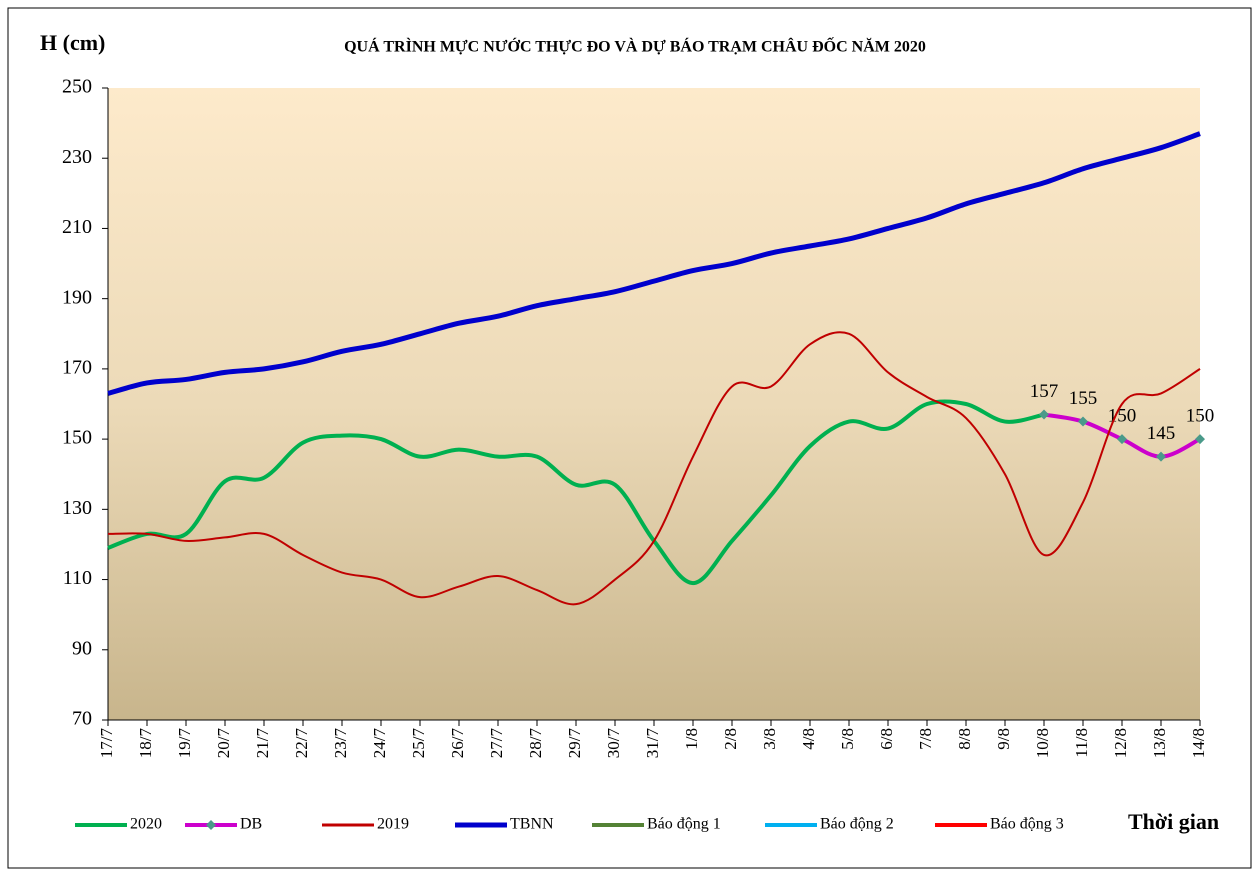 The height and width of the screenshot is (876, 1259). I want to click on data-label: 157, so click(1044, 391).